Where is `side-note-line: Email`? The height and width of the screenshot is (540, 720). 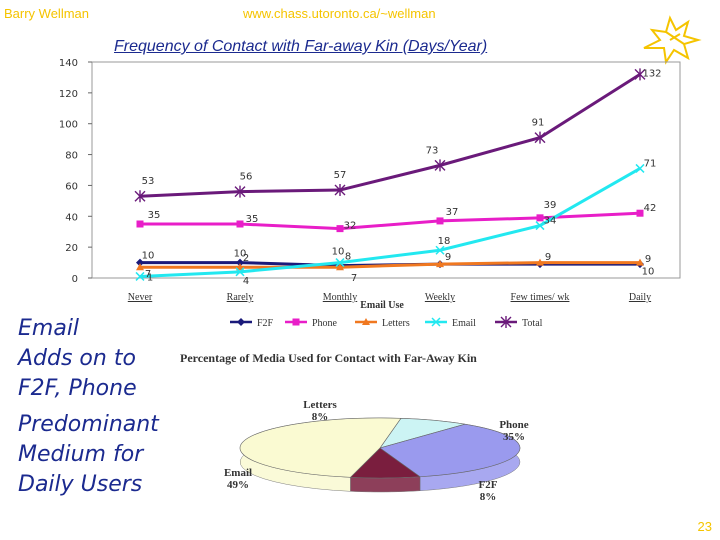 side-note-line: Email is located at coordinates (49, 328).